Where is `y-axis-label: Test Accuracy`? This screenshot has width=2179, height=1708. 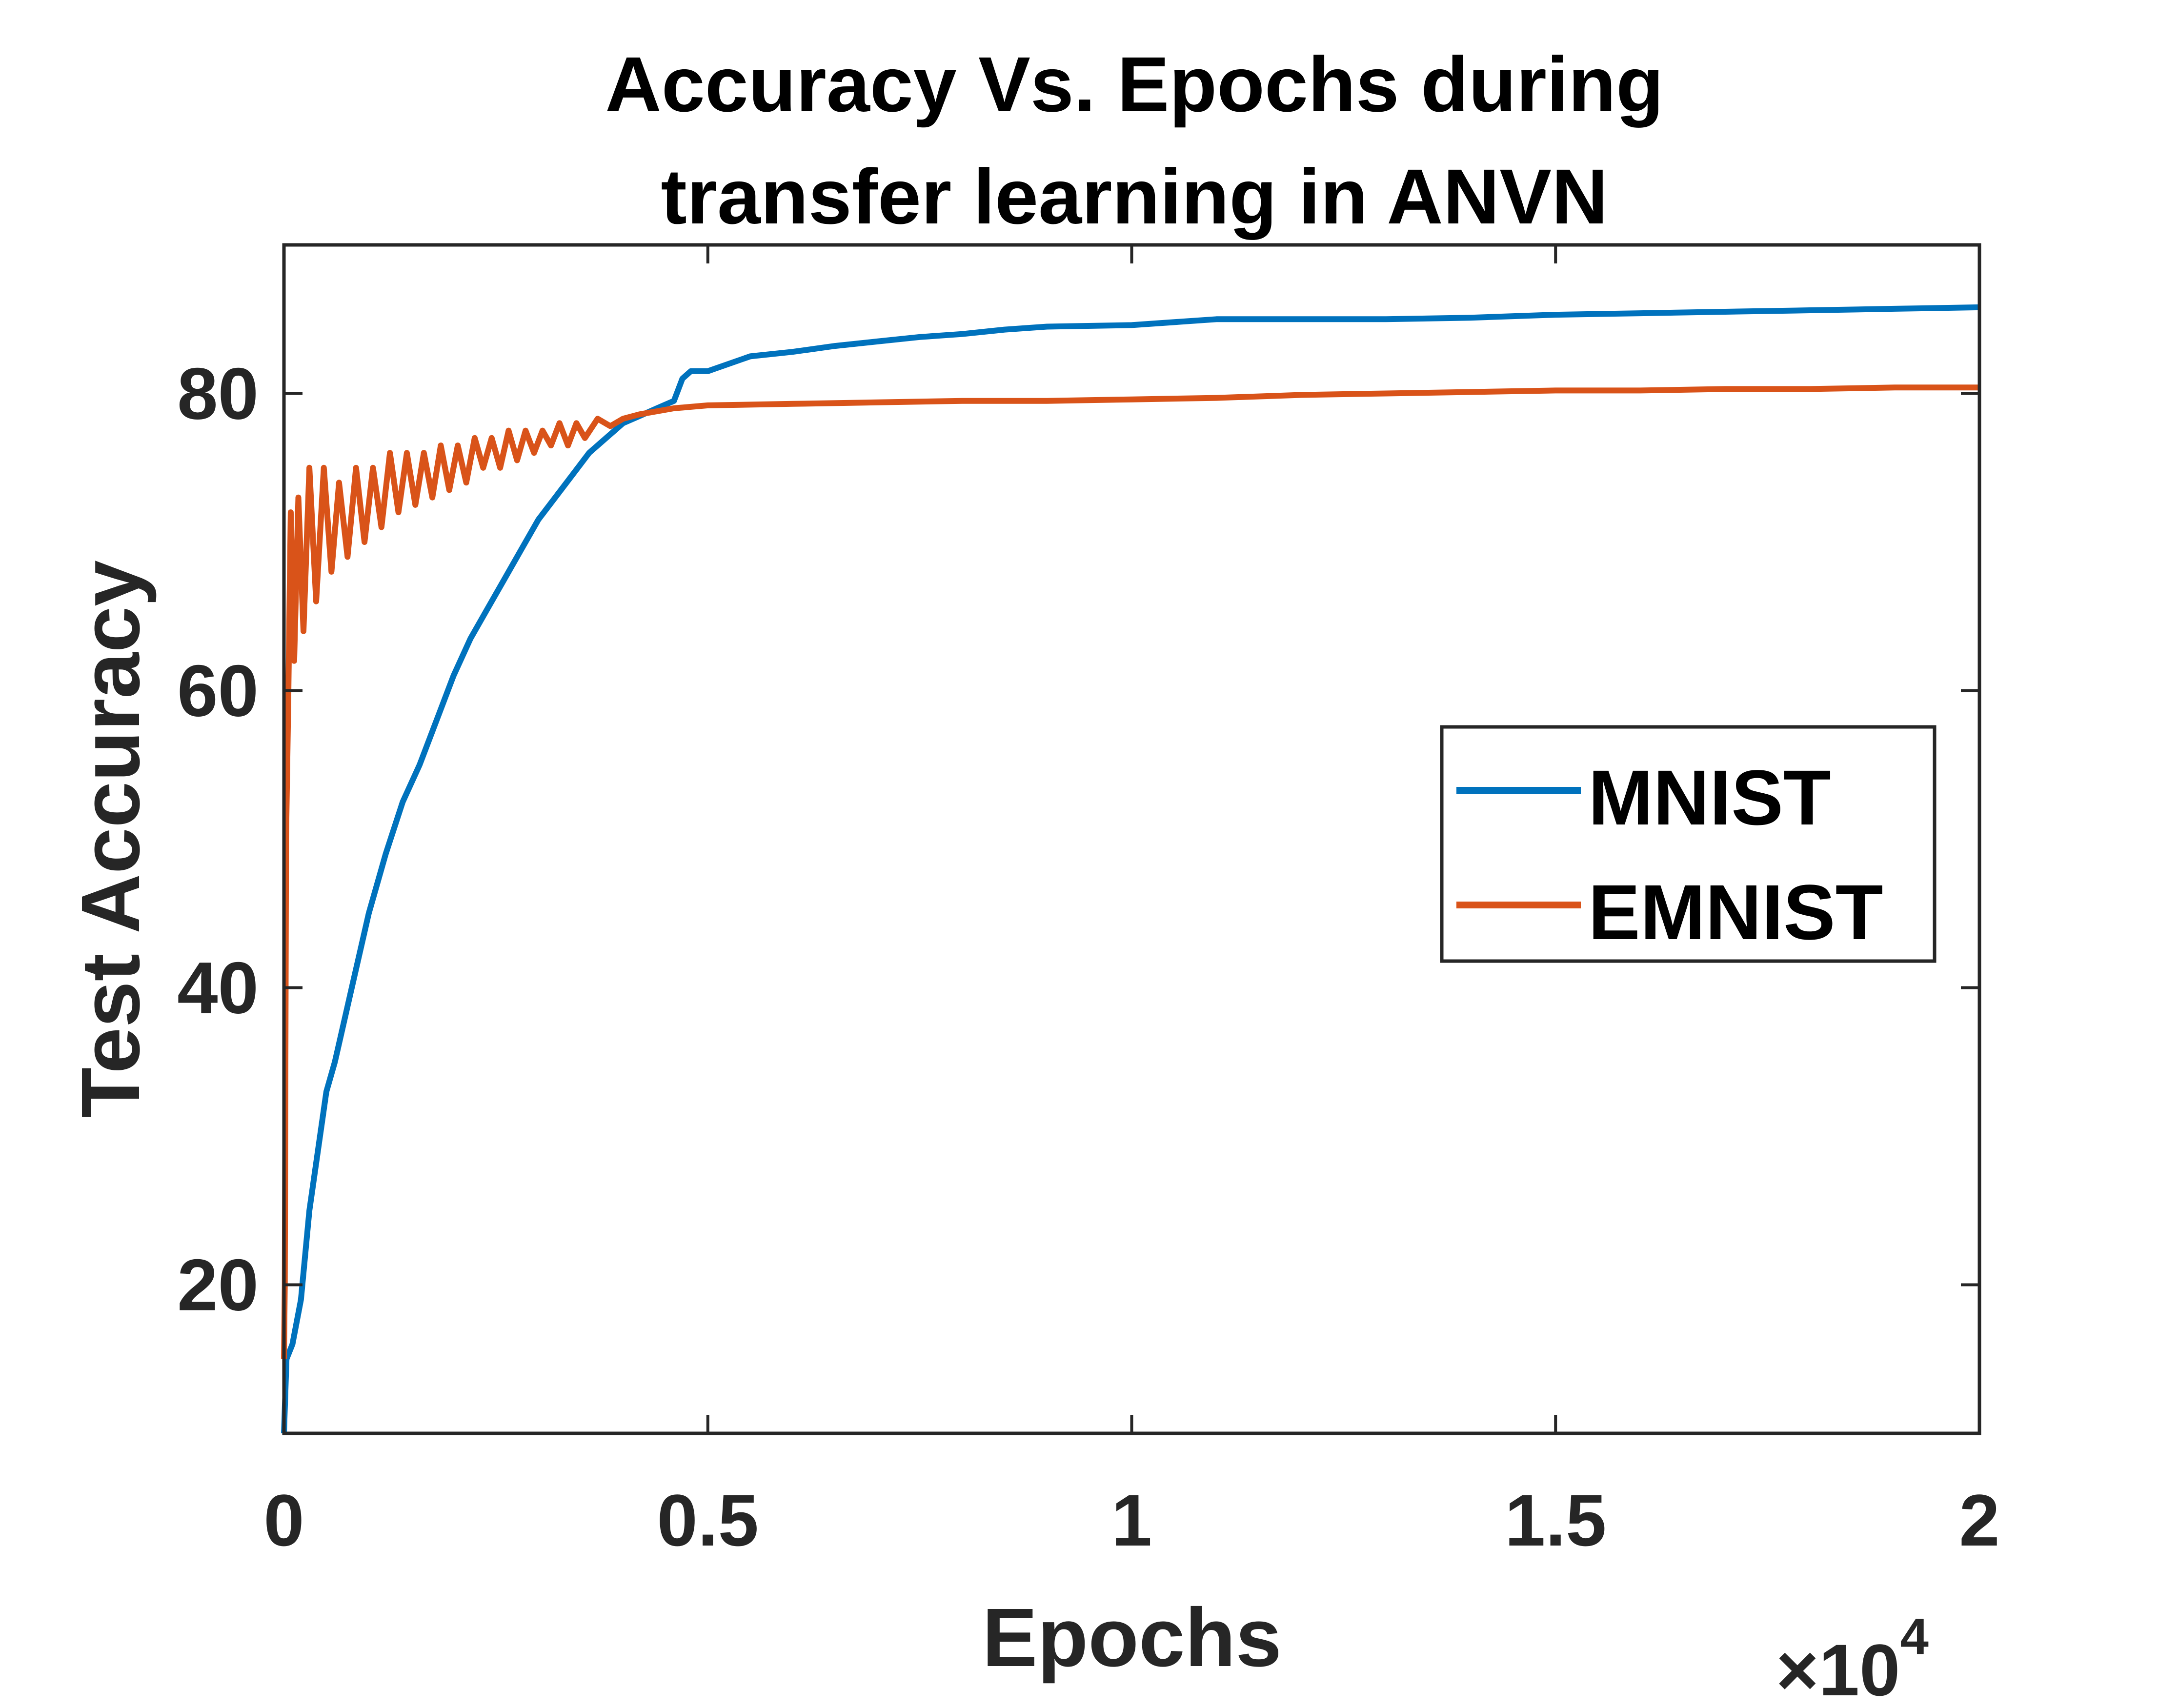 y-axis-label: Test Accuracy is located at coordinates (110, 839).